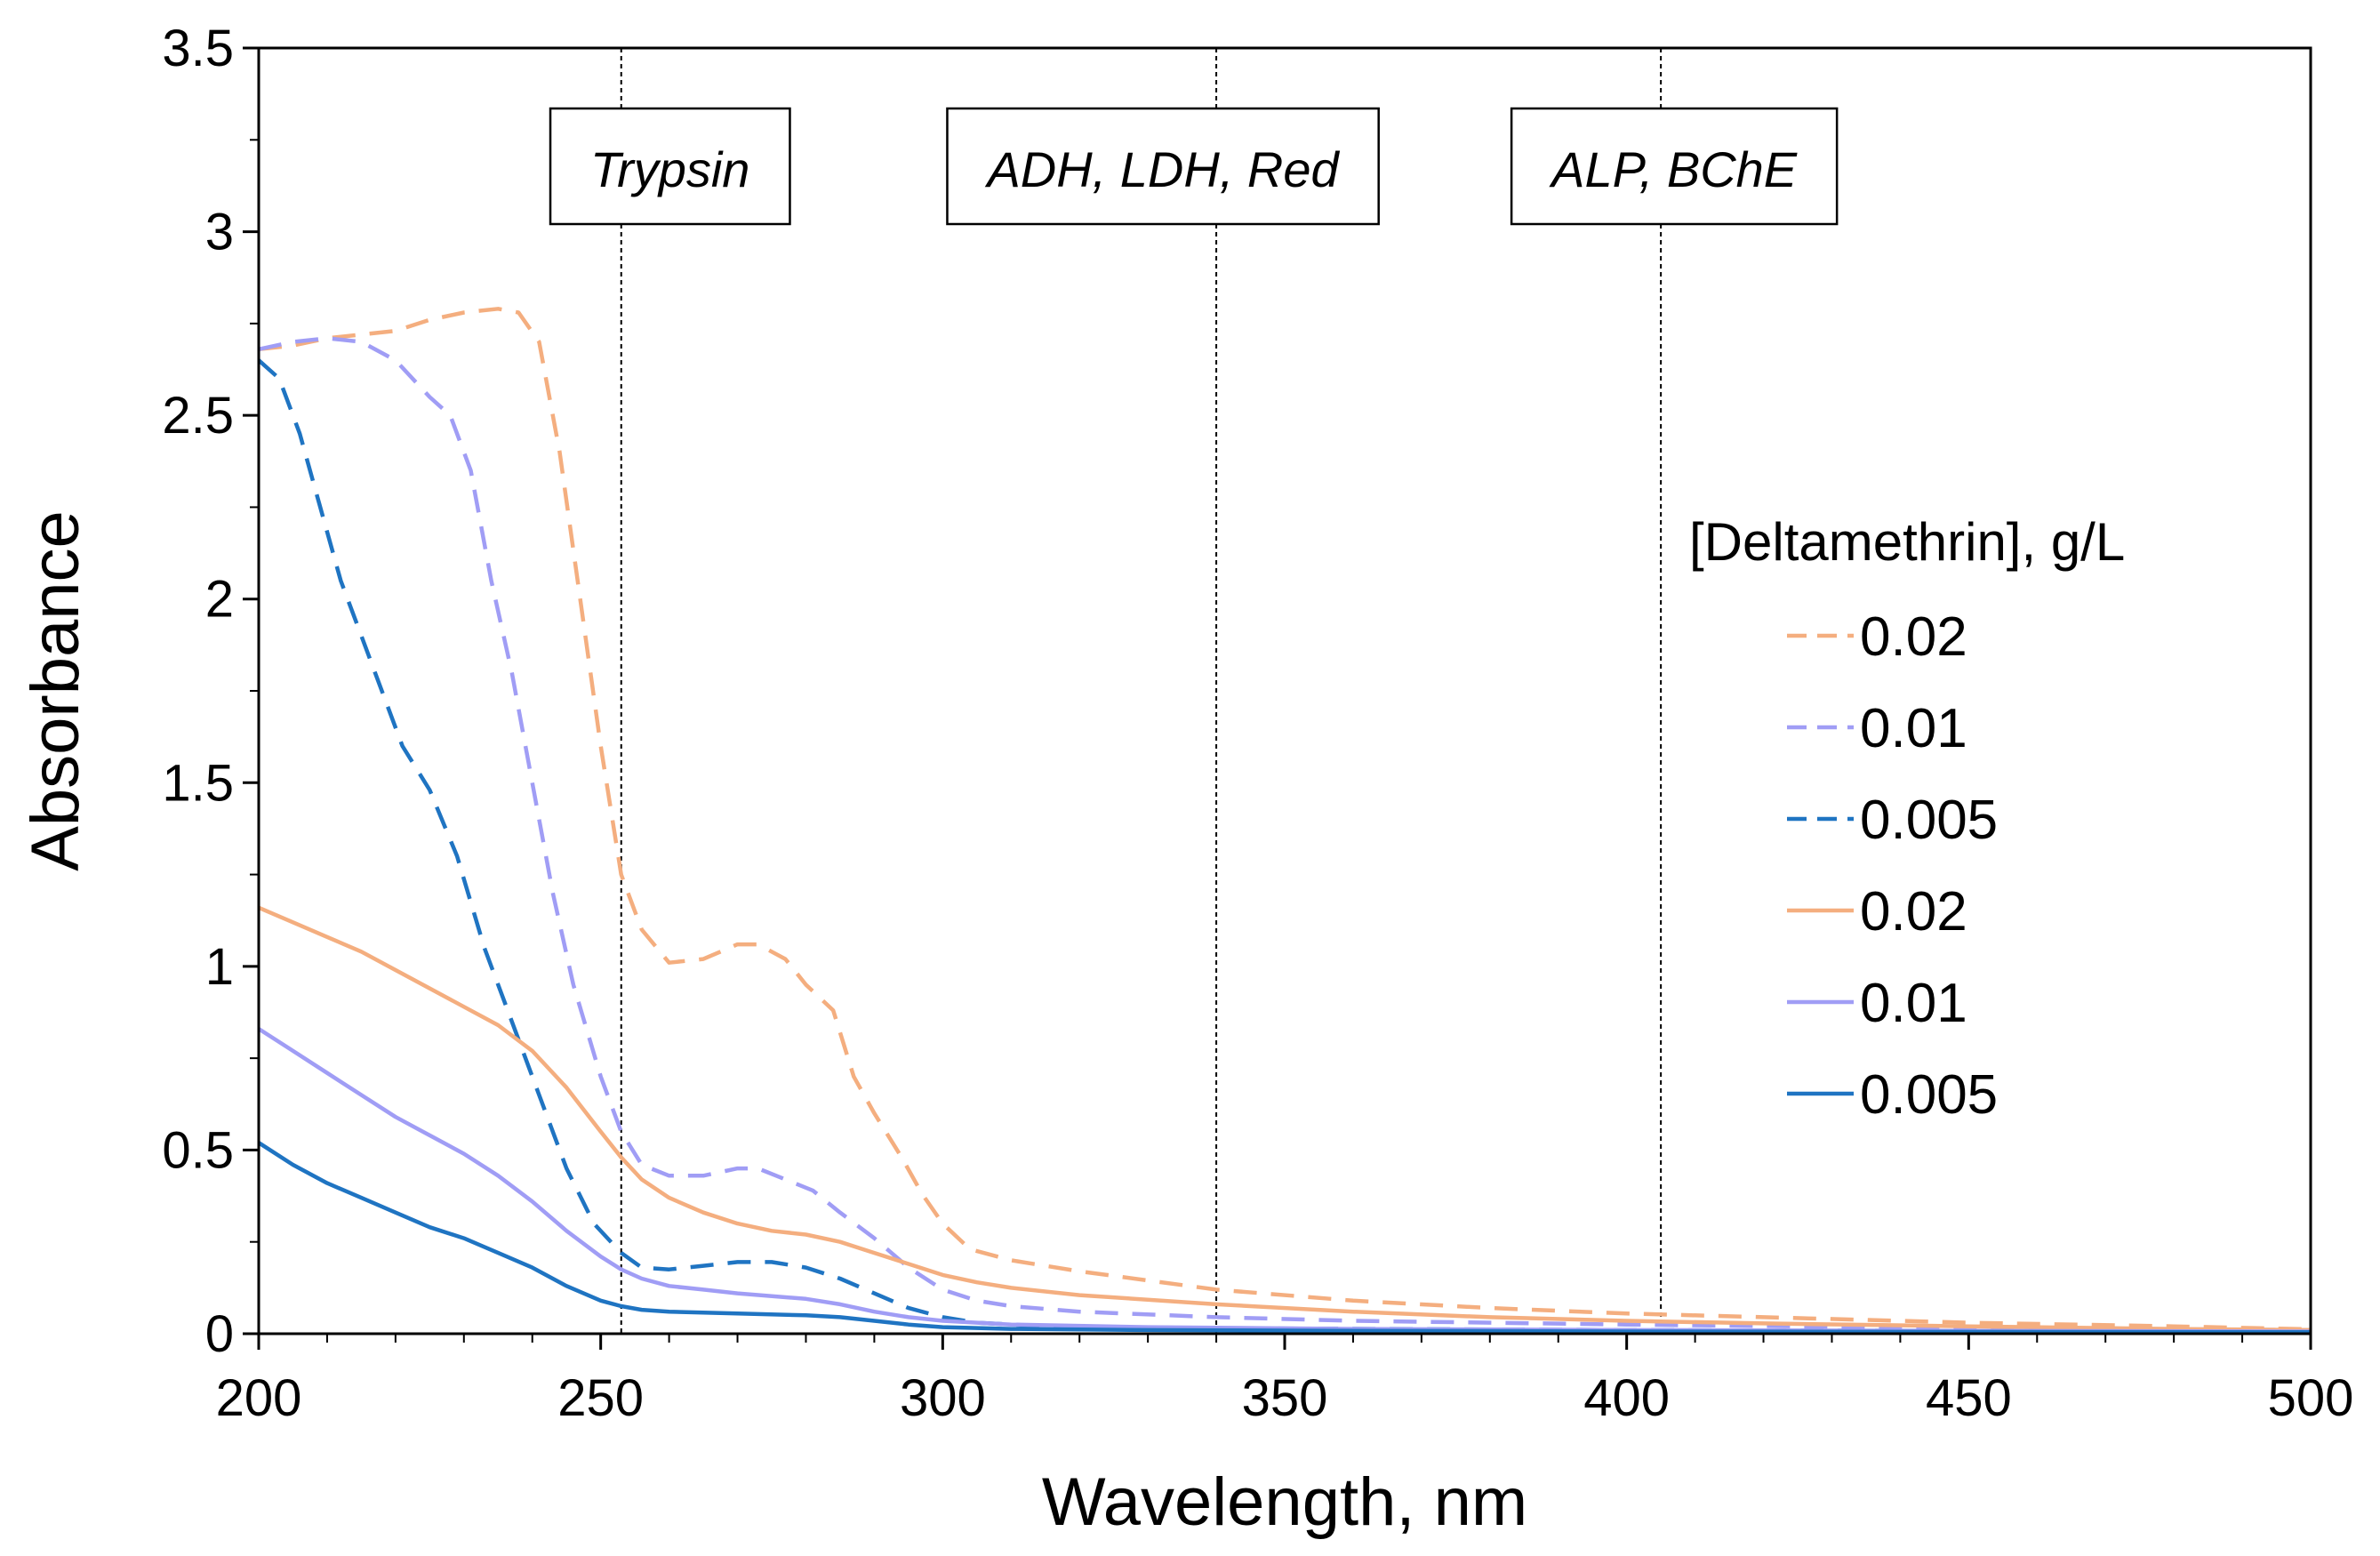 The width and height of the screenshot is (2380, 1556). What do you see at coordinates (219, 1334) in the screenshot?
I see `y-tick-label: 0` at bounding box center [219, 1334].